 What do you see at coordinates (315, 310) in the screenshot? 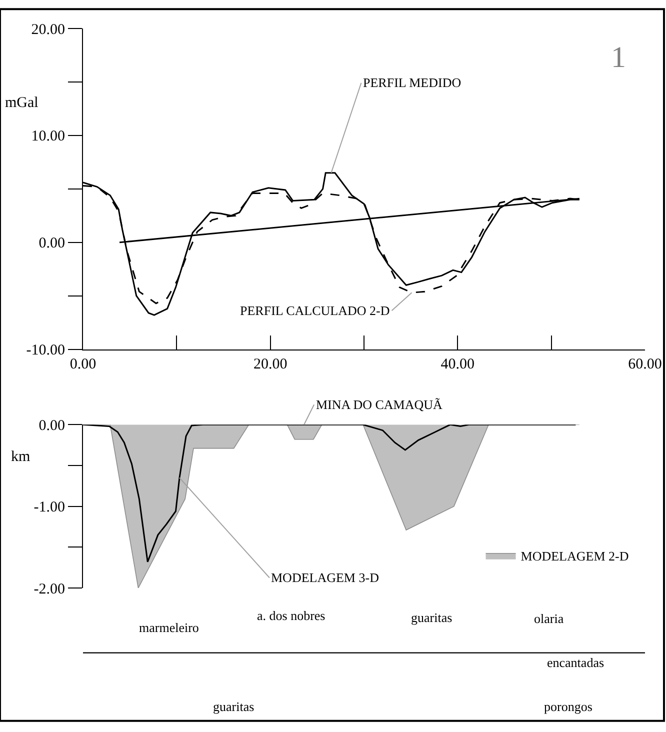
I see `annotation: PERFIL CALCULADO 2-D` at bounding box center [315, 310].